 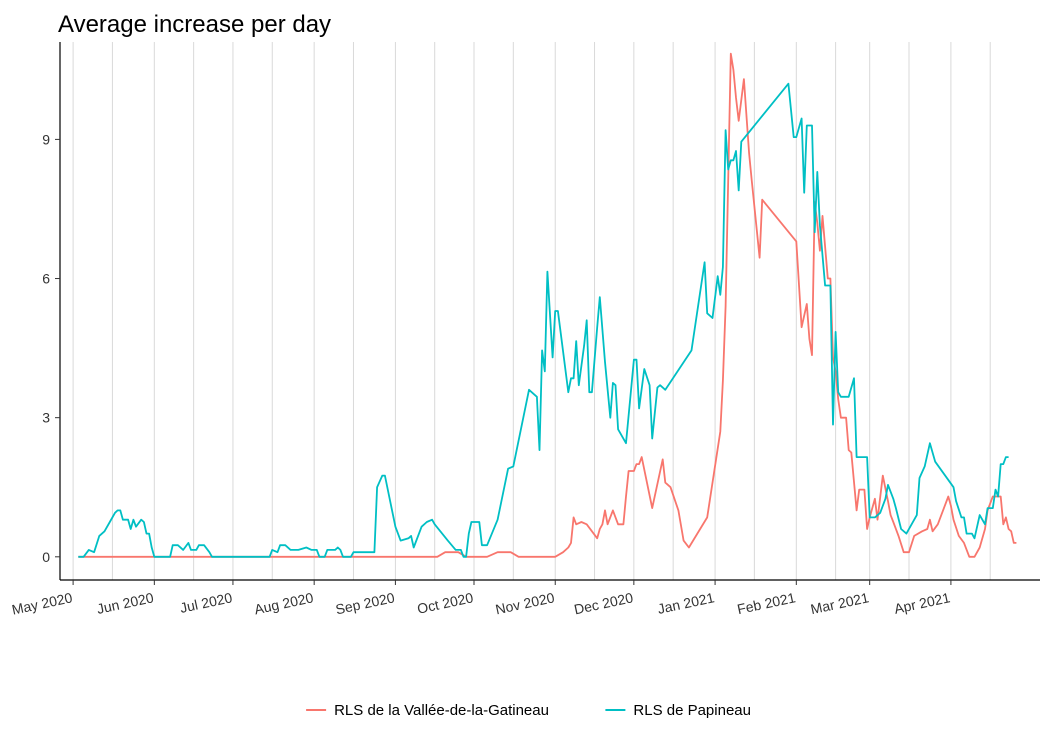 I want to click on chart-title: Average increase per day, so click(x=194, y=24).